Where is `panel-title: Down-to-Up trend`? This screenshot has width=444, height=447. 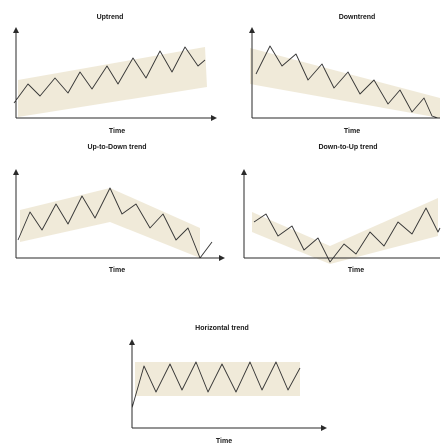
panel-title: Down-to-Up trend is located at coordinates (347, 147).